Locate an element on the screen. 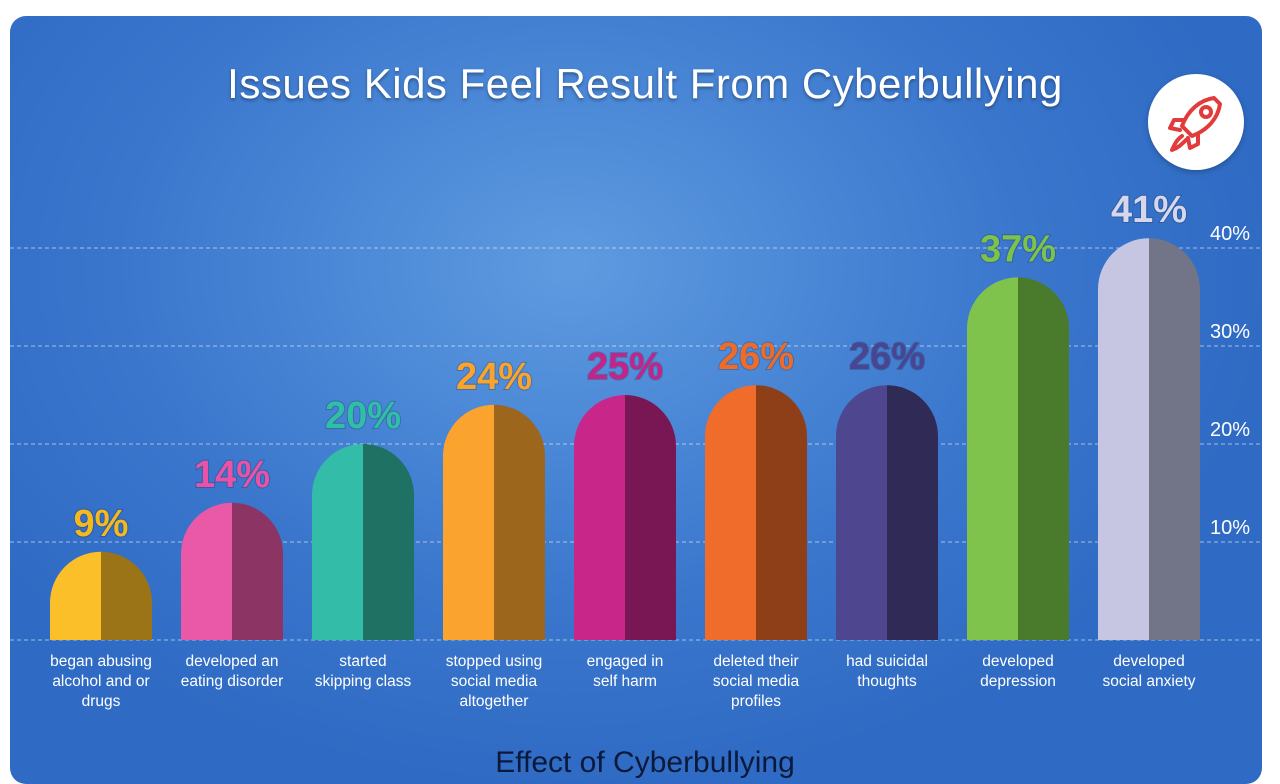  data-label: 20% is located at coordinates (363, 416).